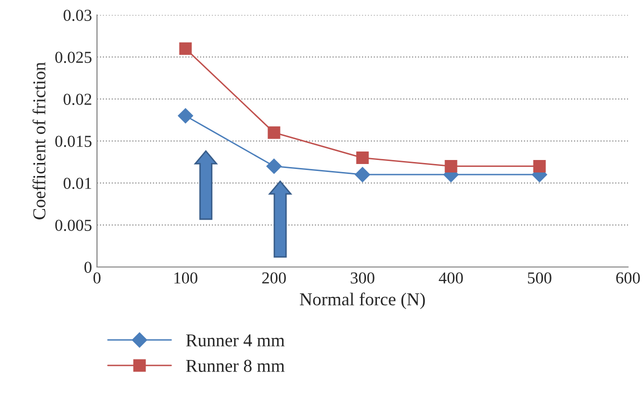 The image size is (643, 403). Describe the element at coordinates (88, 267) in the screenshot. I see `y-tick-label: 0` at that location.